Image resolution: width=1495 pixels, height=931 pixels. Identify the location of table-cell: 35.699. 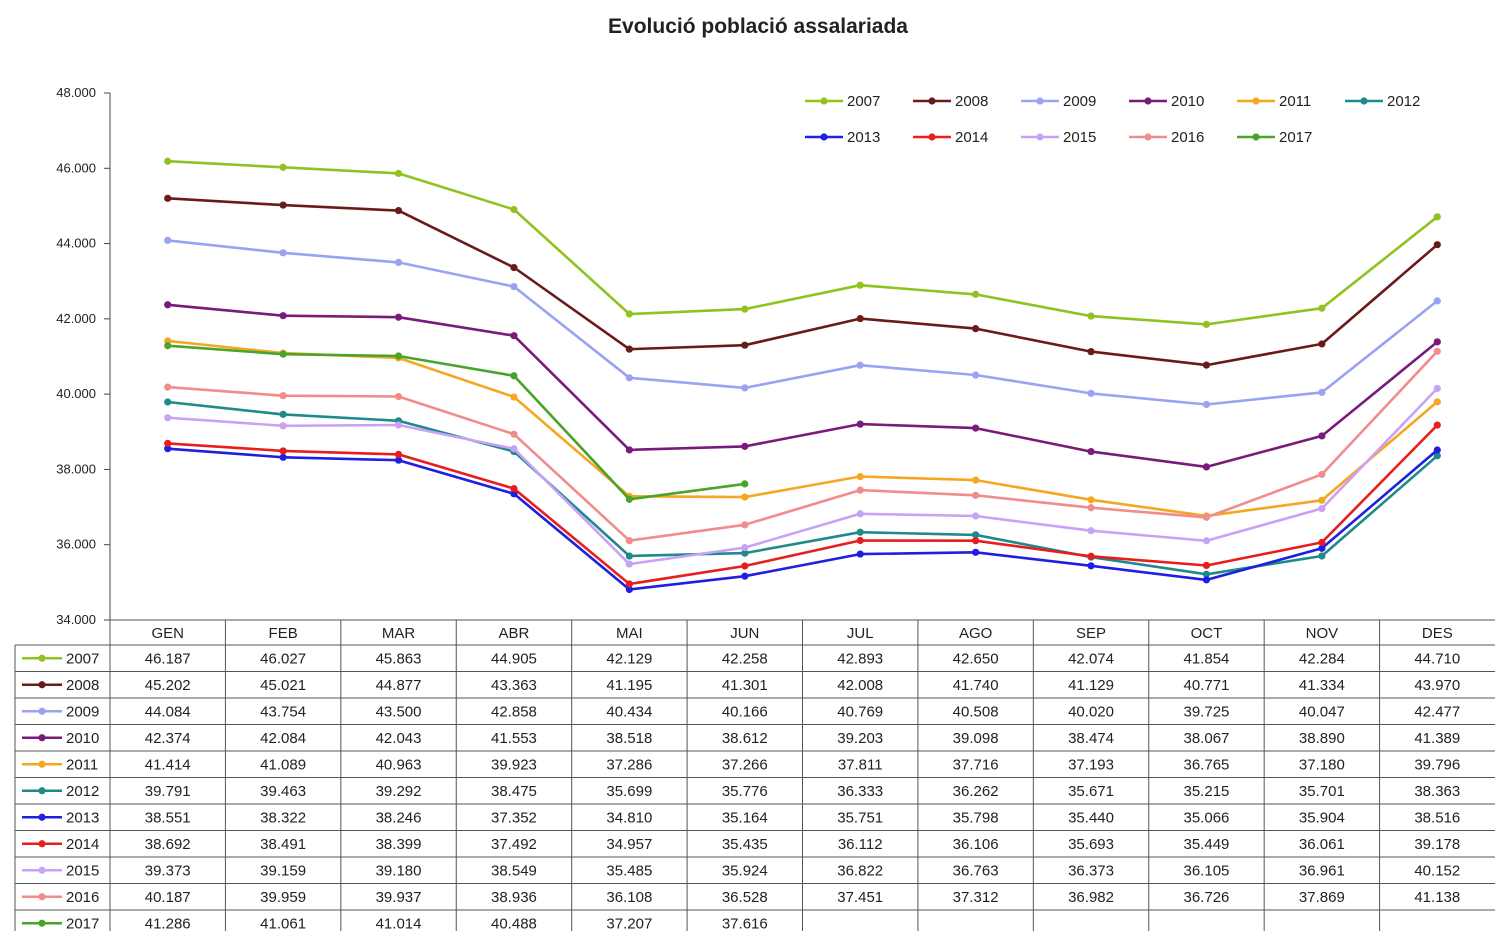
(629, 791).